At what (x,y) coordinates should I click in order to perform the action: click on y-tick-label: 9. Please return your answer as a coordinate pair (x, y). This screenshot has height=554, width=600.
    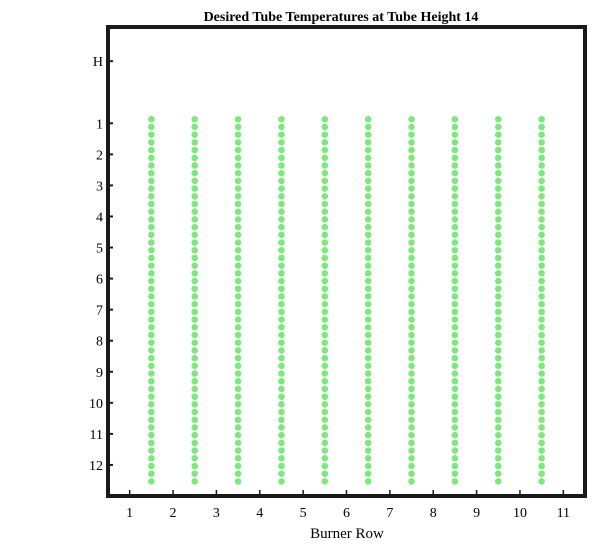
    Looking at the image, I should click on (99, 373).